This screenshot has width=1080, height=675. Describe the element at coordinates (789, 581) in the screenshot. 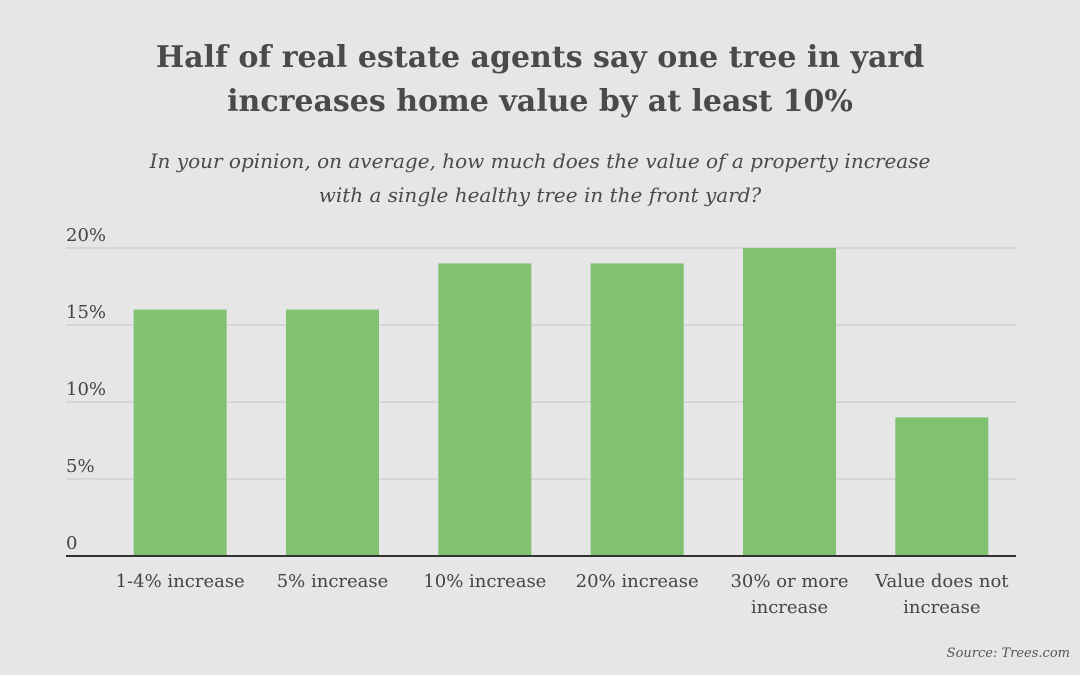

I see `x-tick-label: 30% or more` at that location.